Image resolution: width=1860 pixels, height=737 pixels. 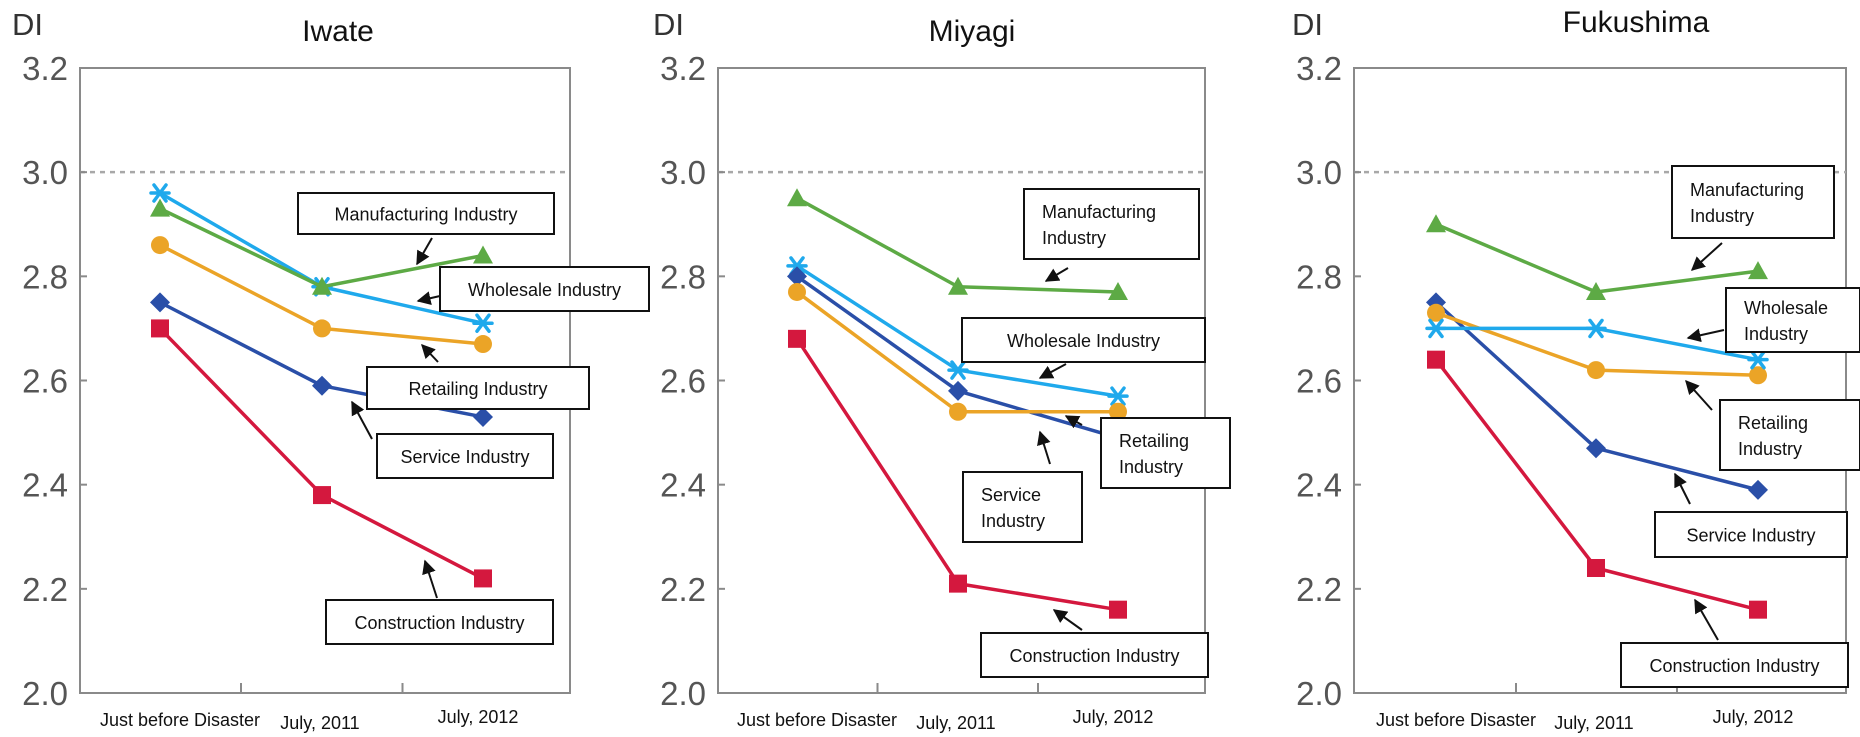 I want to click on series-label: Retailing Industry, so click(x=477, y=389).